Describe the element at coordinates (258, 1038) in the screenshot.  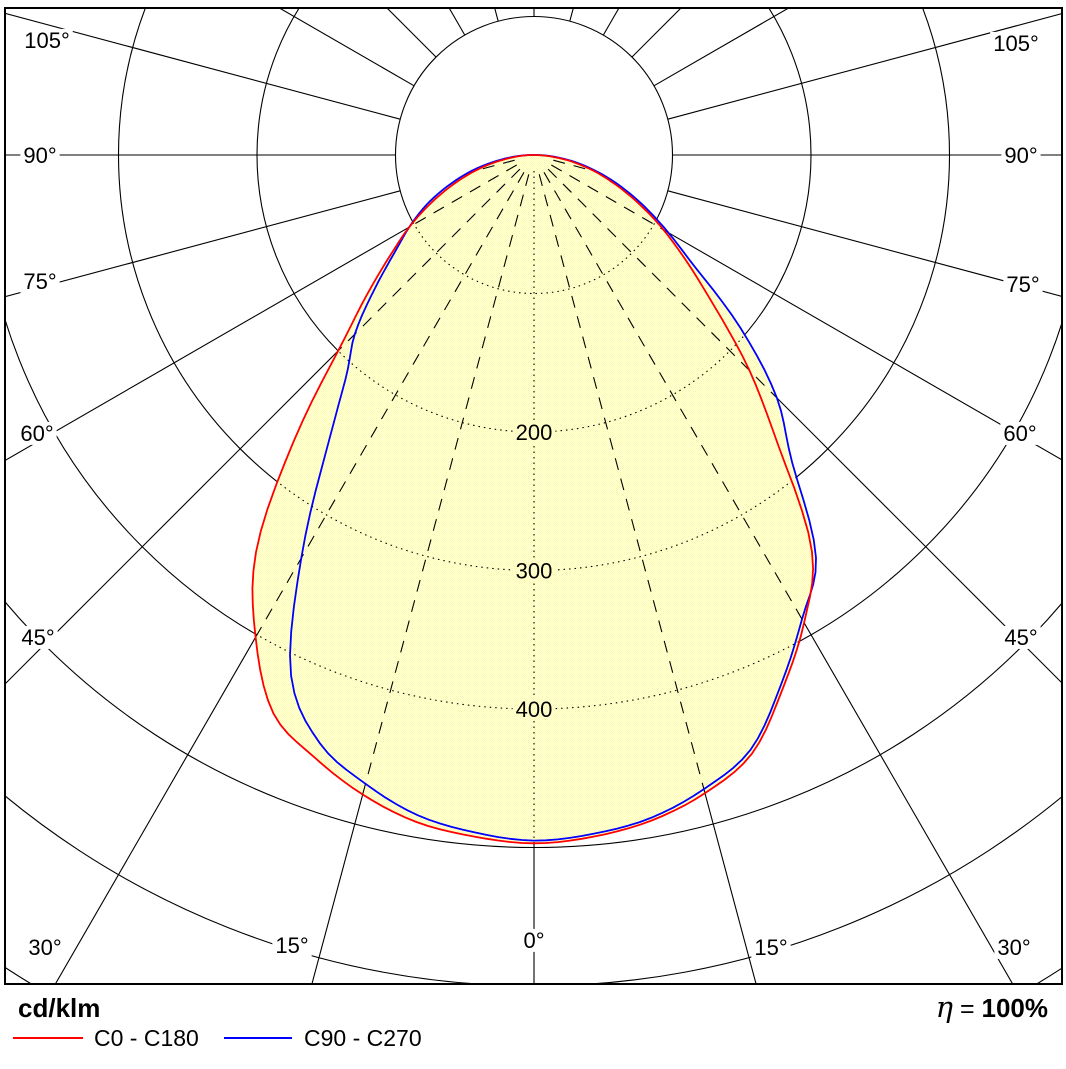
I see `legend-line-c90-c270` at that location.